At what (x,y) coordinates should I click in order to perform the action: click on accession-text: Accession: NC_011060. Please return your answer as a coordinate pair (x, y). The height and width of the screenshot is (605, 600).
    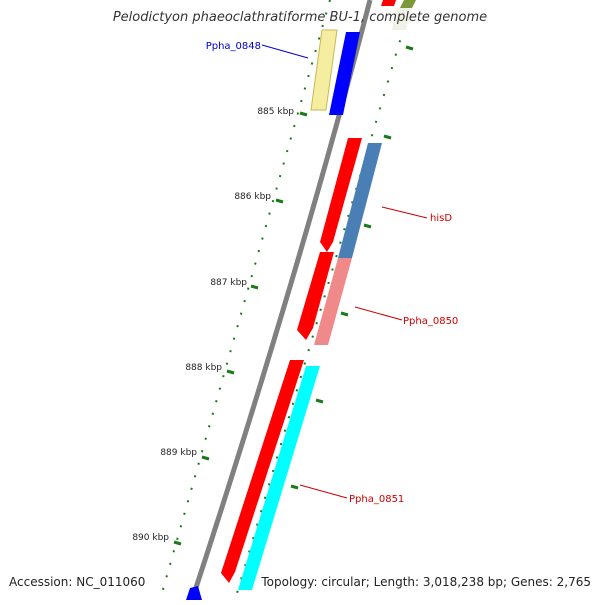
    Looking at the image, I should click on (77, 582).